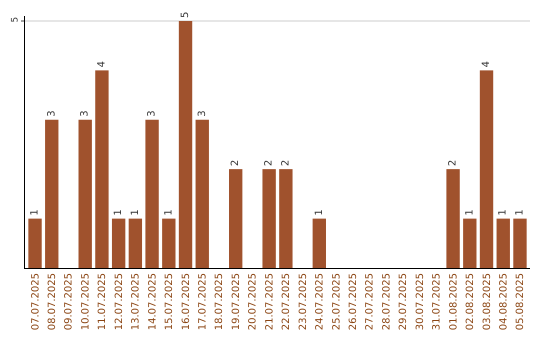  I want to click on x-tick-label: 20.07.2025, so click(253, 301).